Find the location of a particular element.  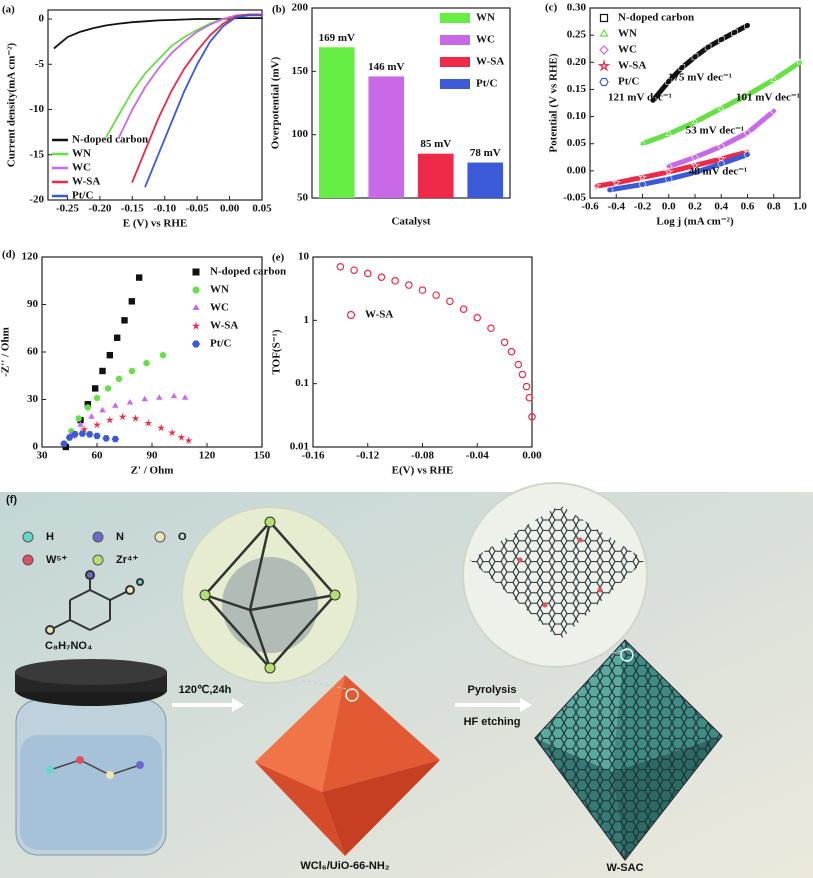

legend-label: WN is located at coordinates (627, 34).